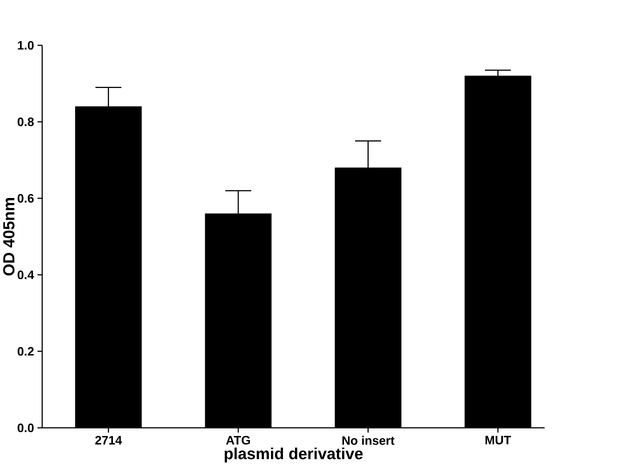 Image resolution: width=626 pixels, height=466 pixels. I want to click on x-tick-label: No insert, so click(368, 441).